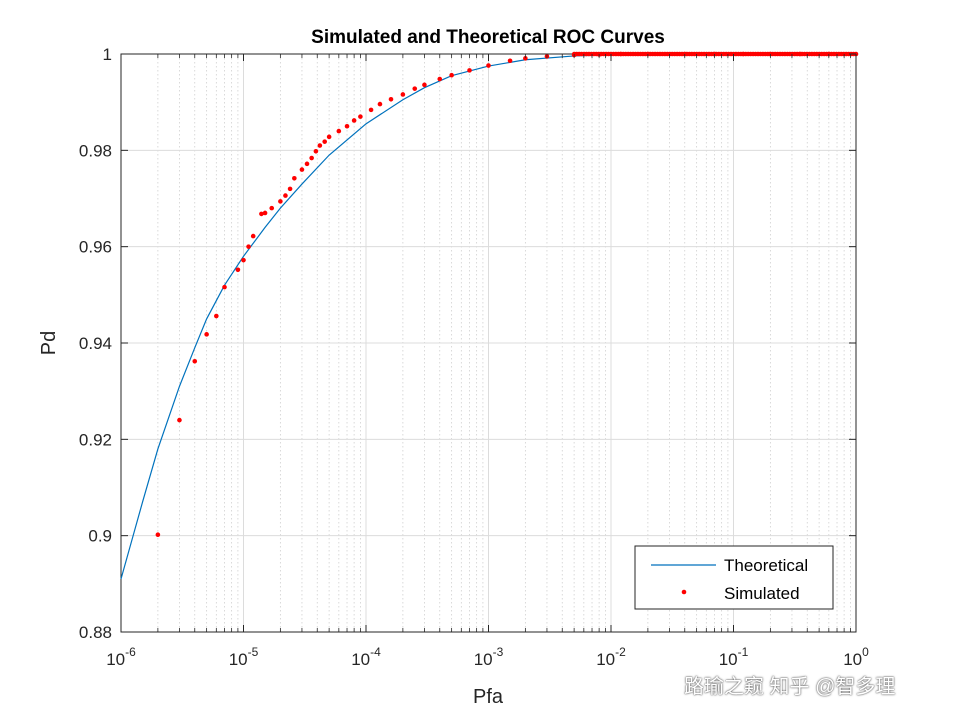 This screenshot has height=724, width=974. What do you see at coordinates (684, 592) in the screenshot?
I see `legend-simulated-marker` at bounding box center [684, 592].